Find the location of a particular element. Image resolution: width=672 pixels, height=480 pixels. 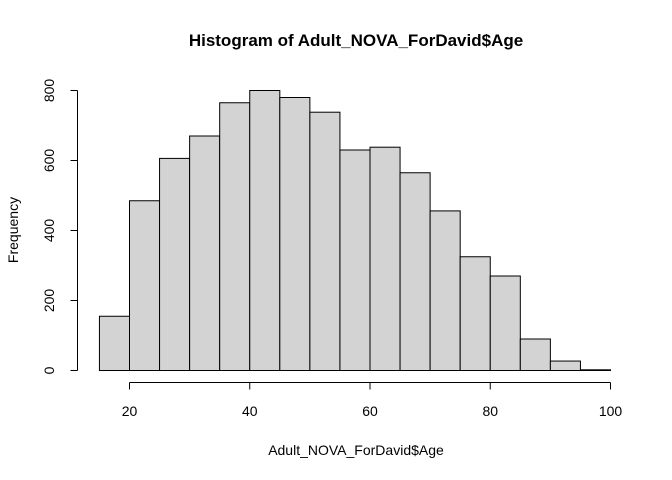

x-tick-label-60: 60 is located at coordinates (370, 411).